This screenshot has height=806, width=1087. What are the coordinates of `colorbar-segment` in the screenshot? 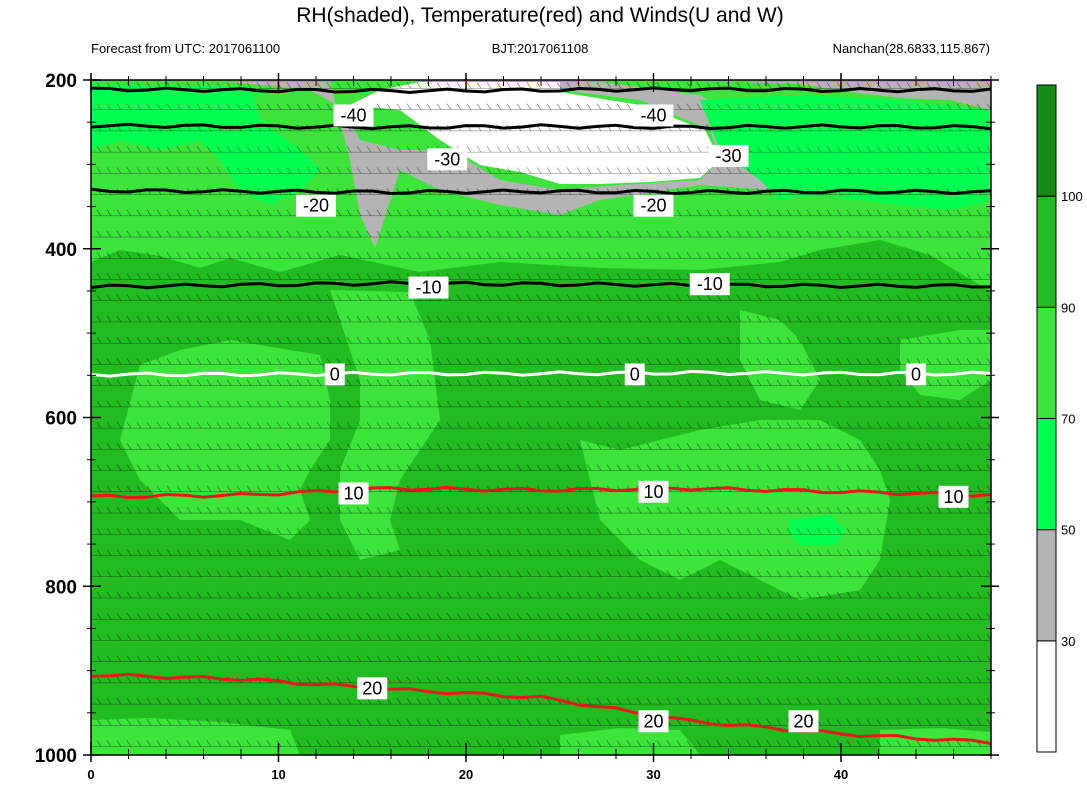 It's located at (1046, 251).